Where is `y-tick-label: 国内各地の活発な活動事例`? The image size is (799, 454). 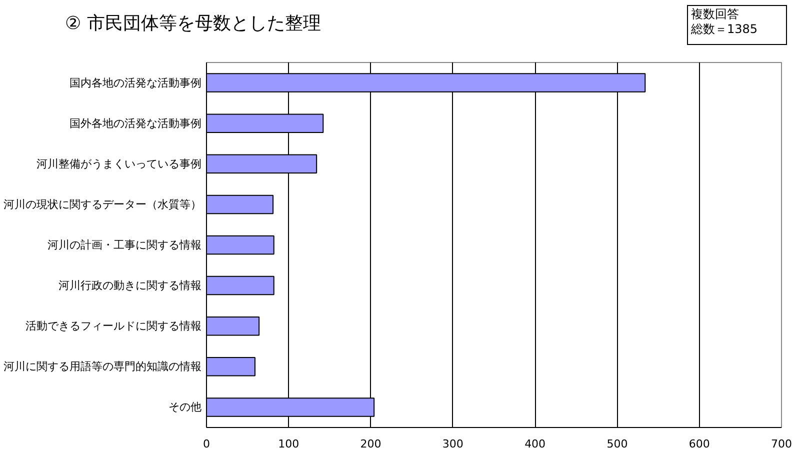 y-tick-label: 国内各地の活発な活動事例 is located at coordinates (136, 83).